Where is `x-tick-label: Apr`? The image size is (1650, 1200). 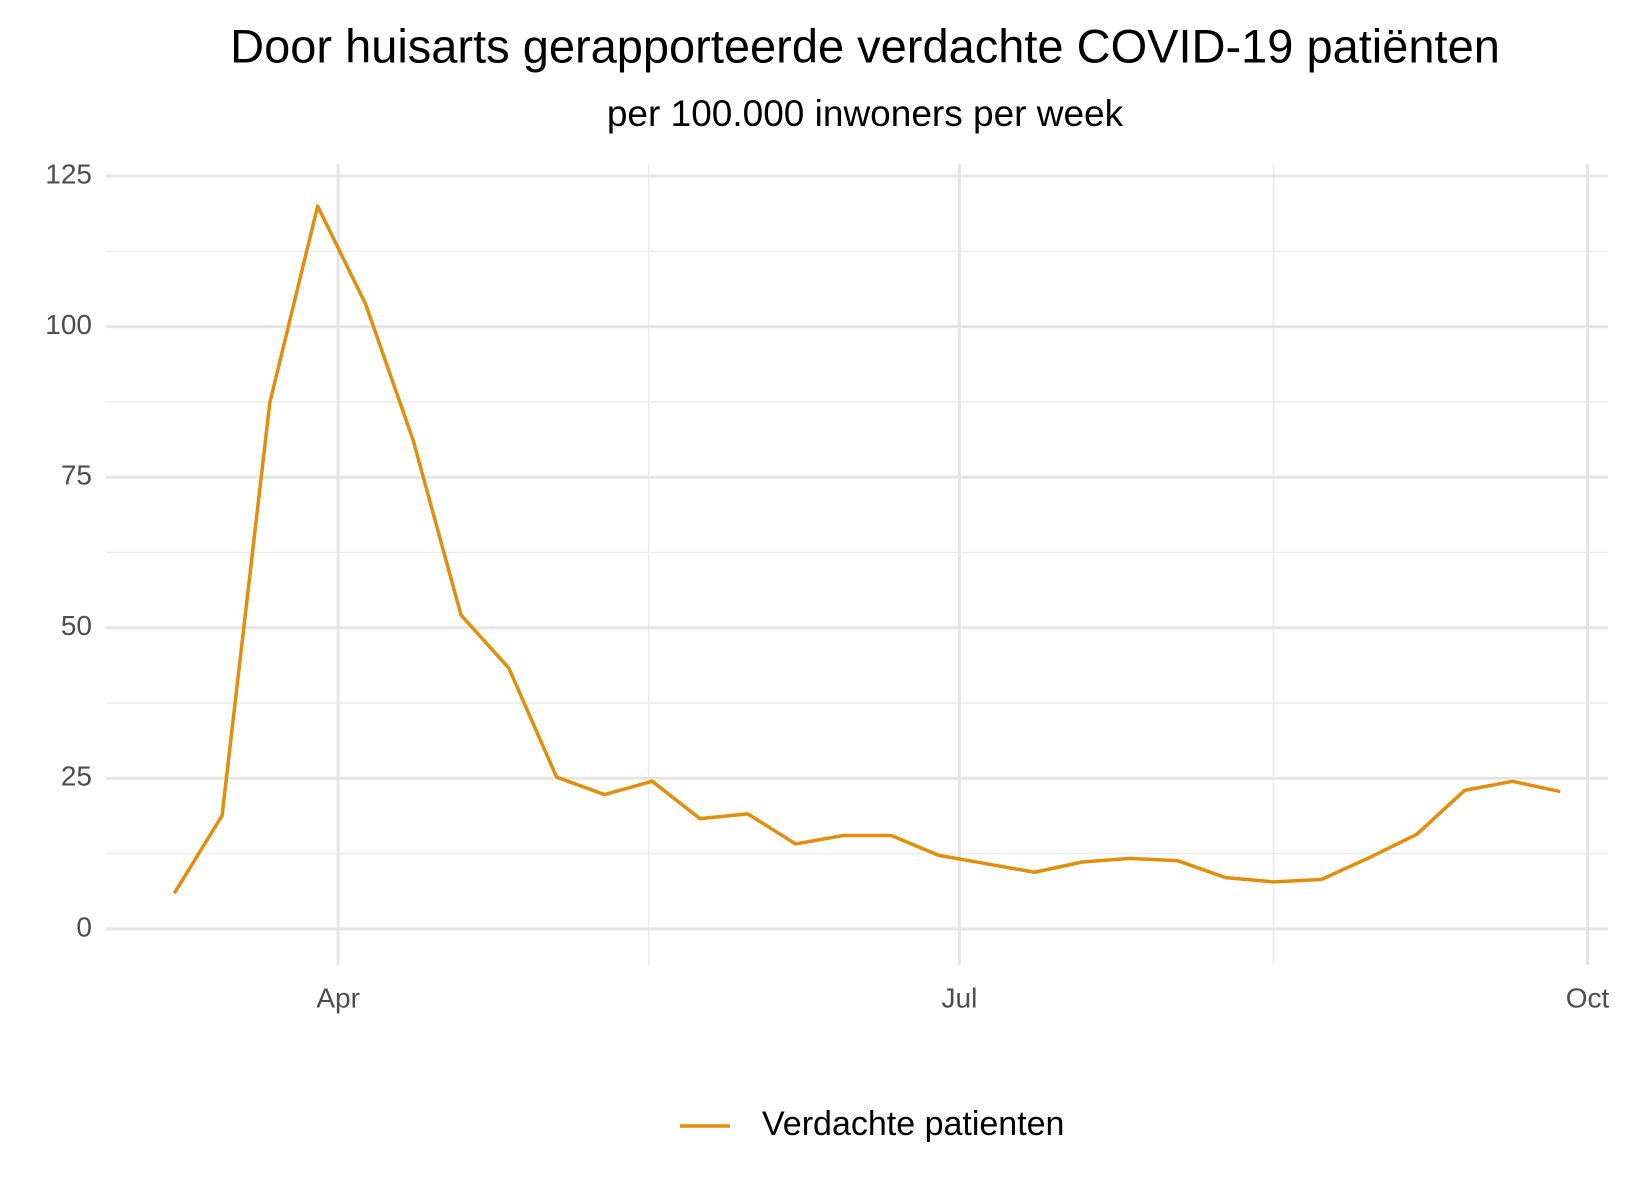
x-tick-label: Apr is located at coordinates (338, 997).